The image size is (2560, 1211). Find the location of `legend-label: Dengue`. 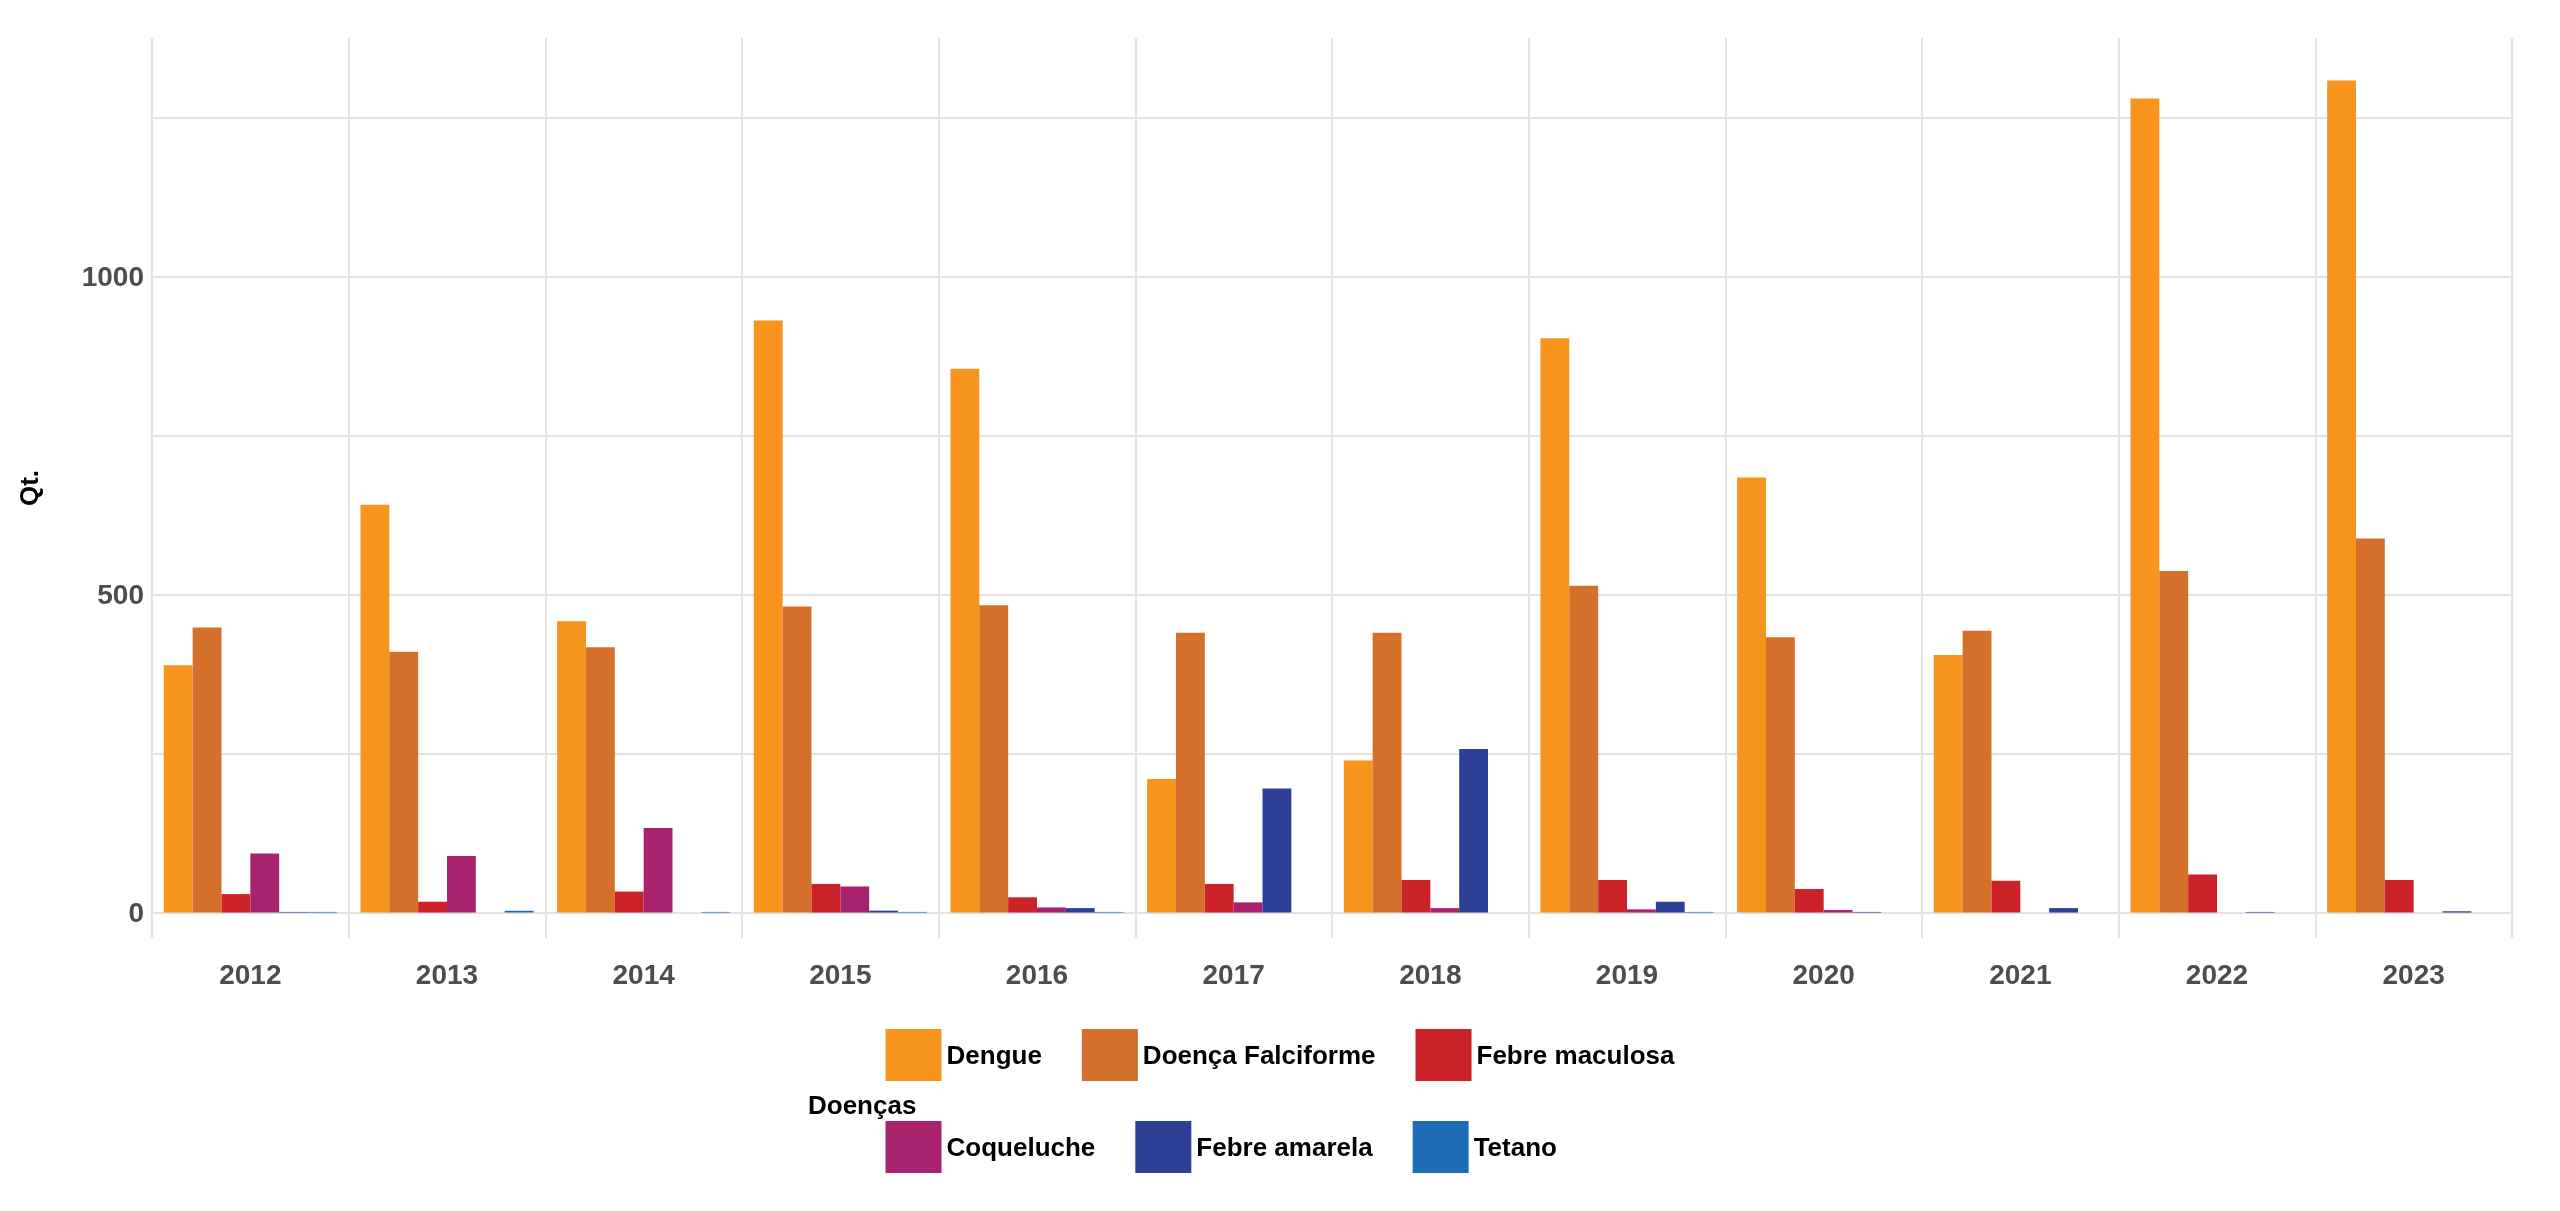

legend-label: Dengue is located at coordinates (994, 1055).